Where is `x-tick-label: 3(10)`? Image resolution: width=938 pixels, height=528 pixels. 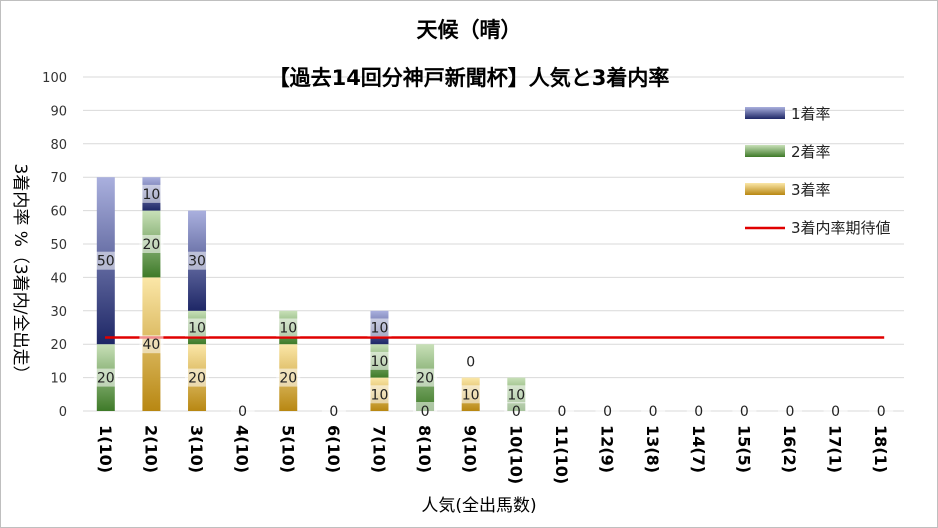 x-tick-label: 3(10) is located at coordinates (196, 449).